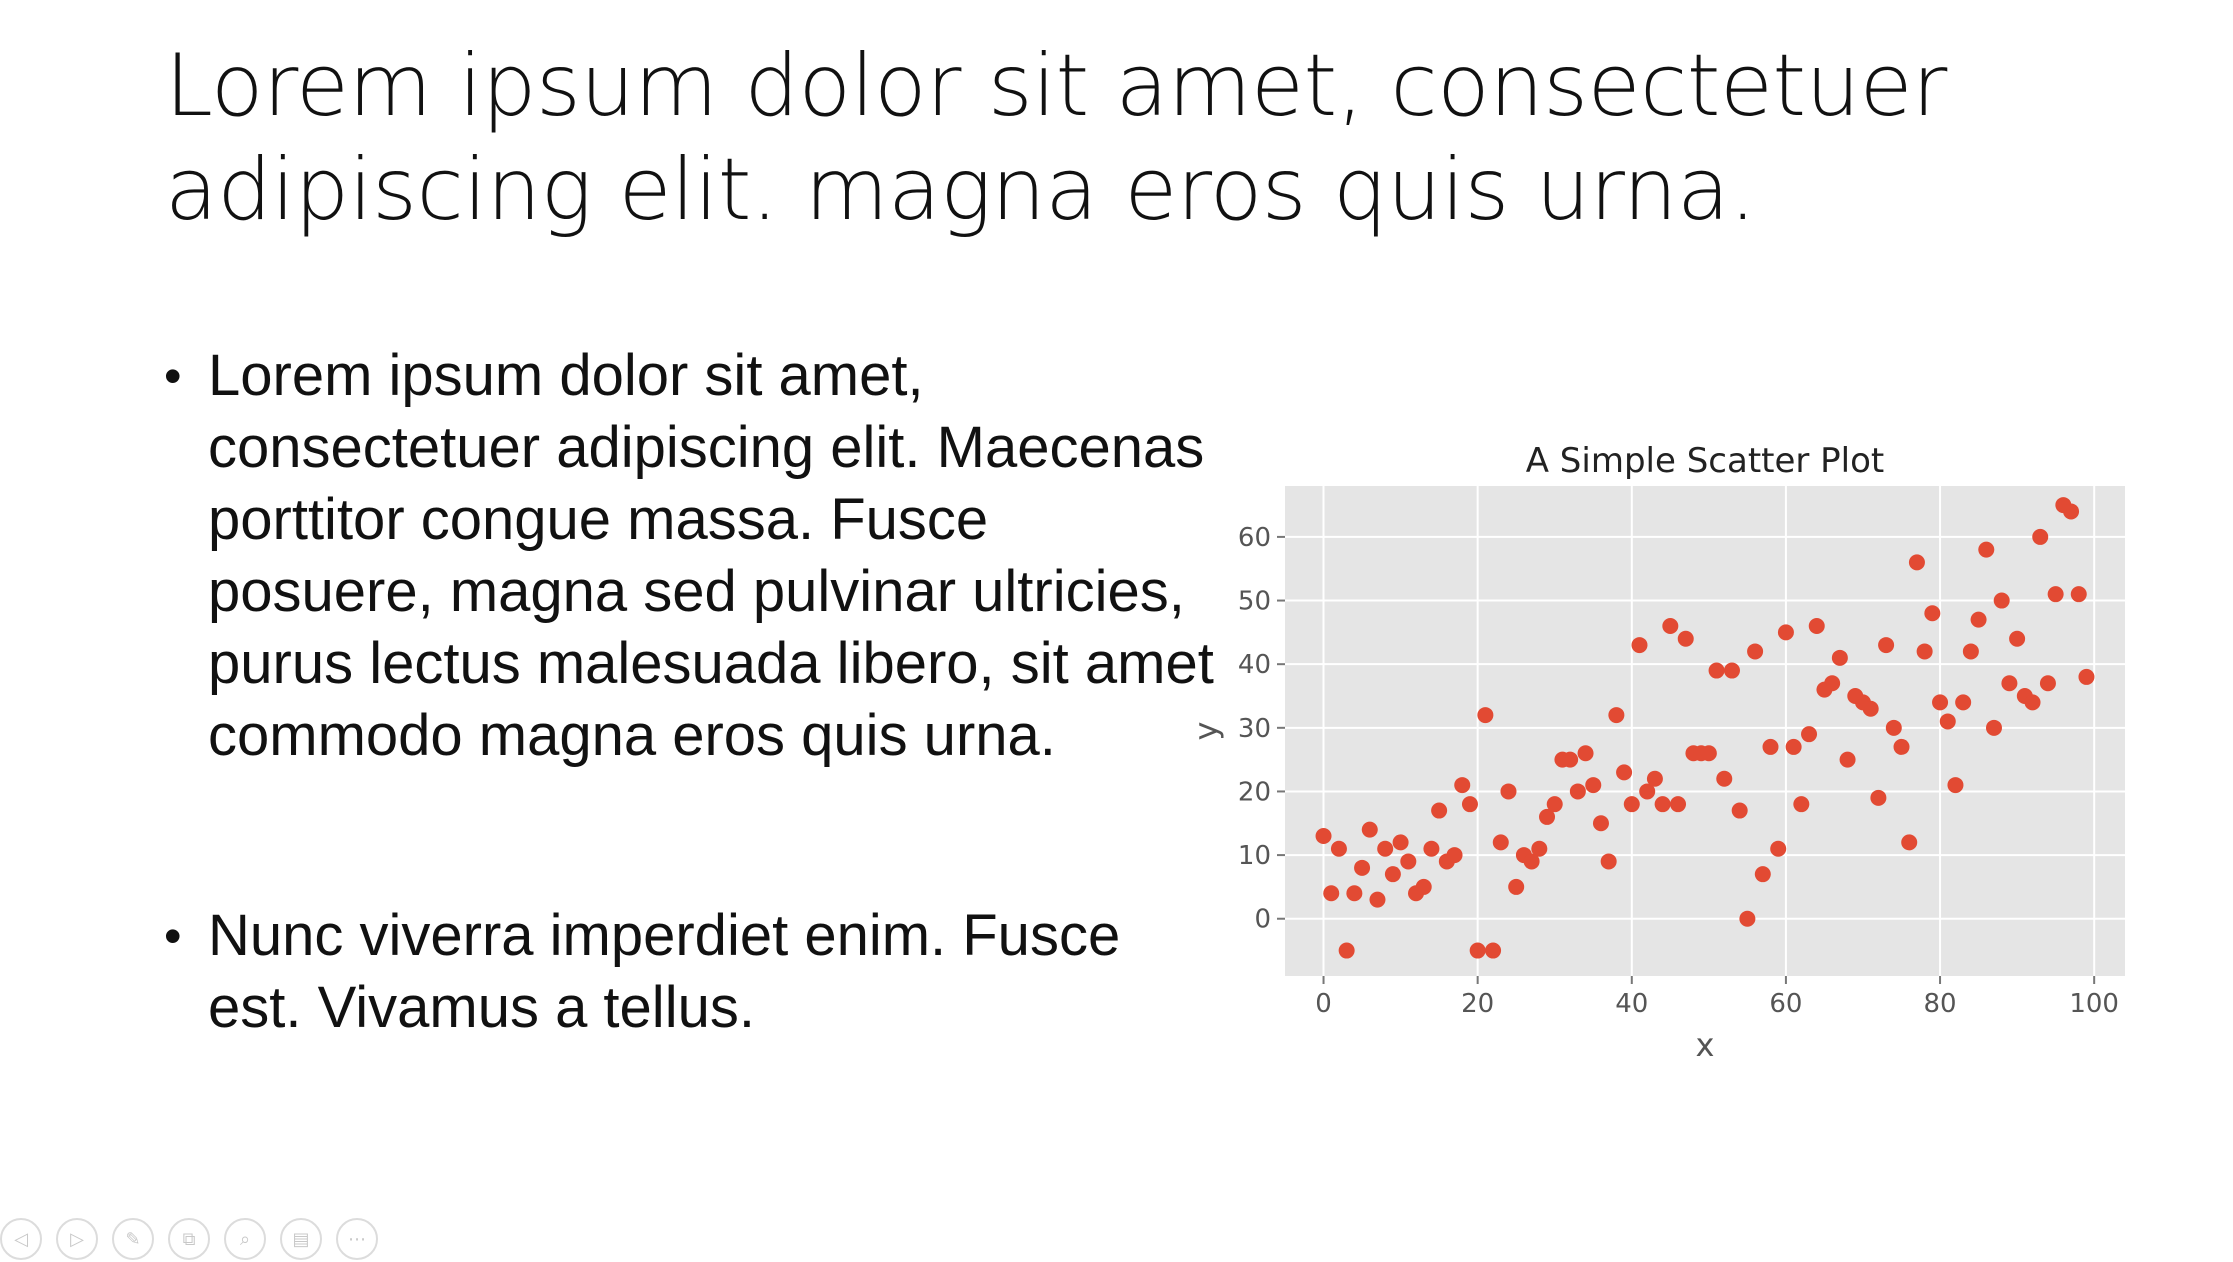  Describe the element at coordinates (1631, 1004) in the screenshot. I see `x-tick-label: 40` at that location.